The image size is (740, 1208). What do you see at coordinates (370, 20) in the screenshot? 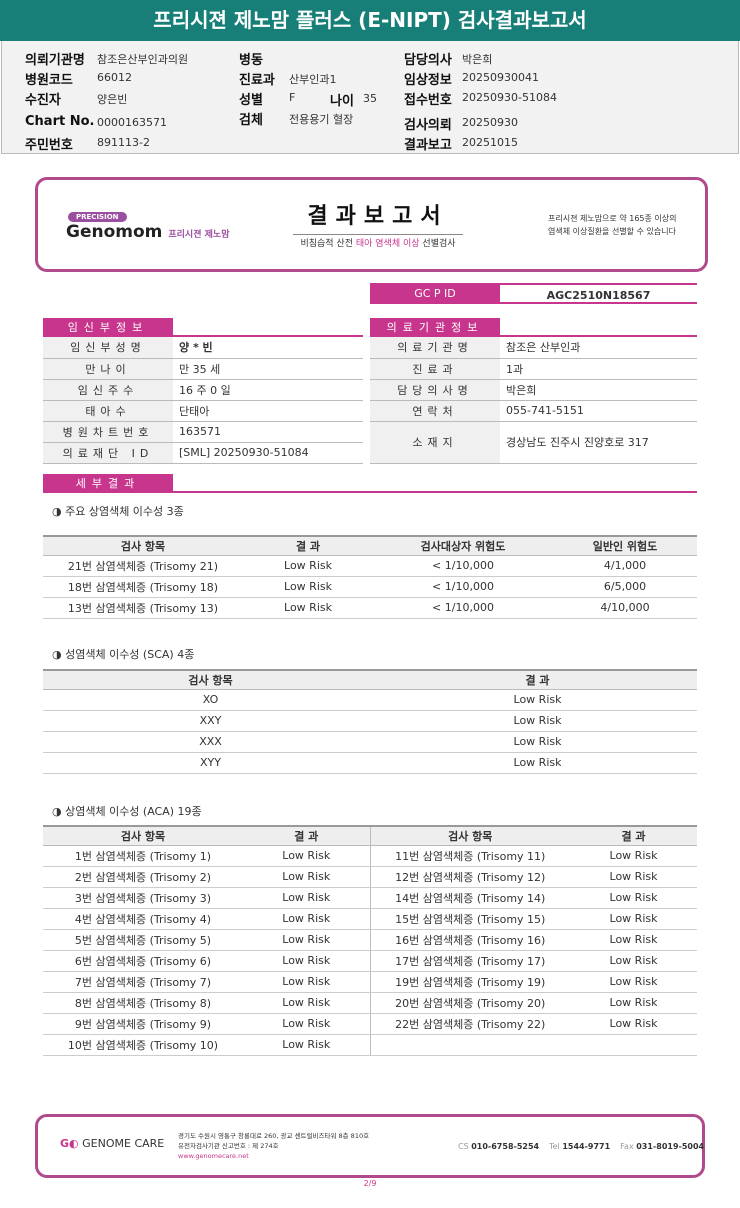
I see `report-title: 프리시젼 제노맘 플러스 (E-NIPT) 검사결과보고서` at bounding box center [370, 20].